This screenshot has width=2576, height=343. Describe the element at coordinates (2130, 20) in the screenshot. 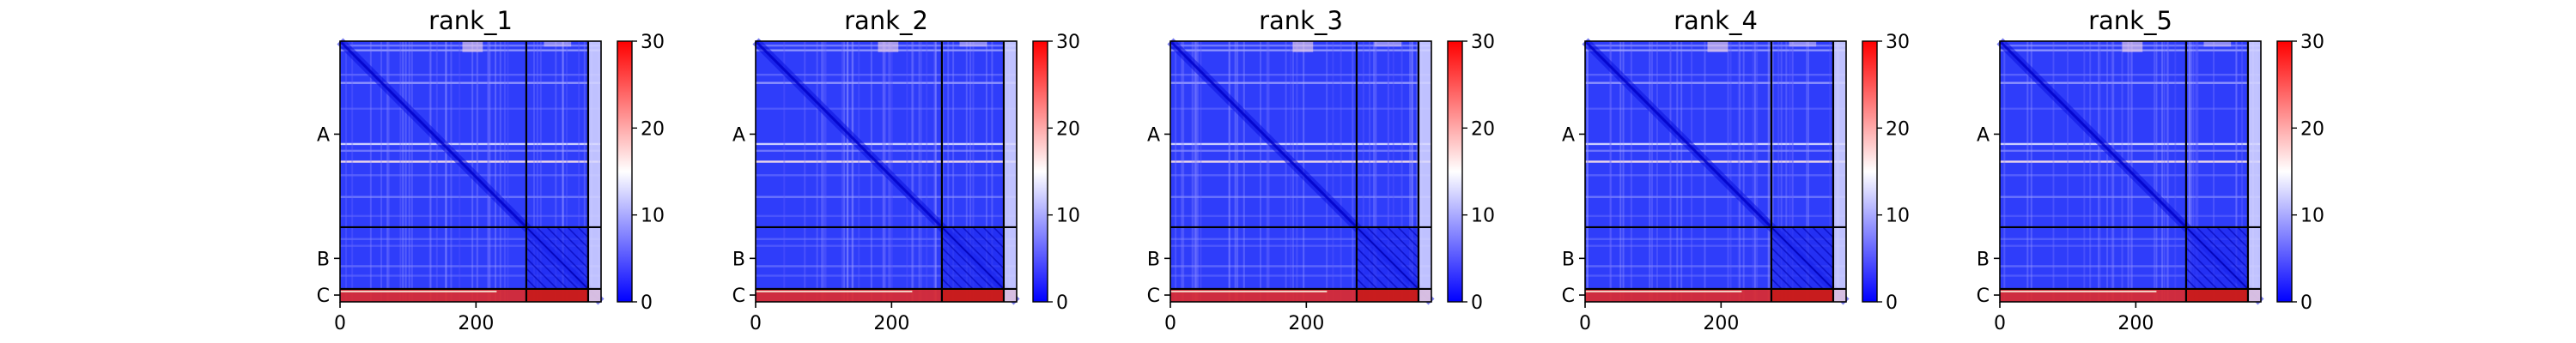

I see `panel-title: rank_5` at that location.